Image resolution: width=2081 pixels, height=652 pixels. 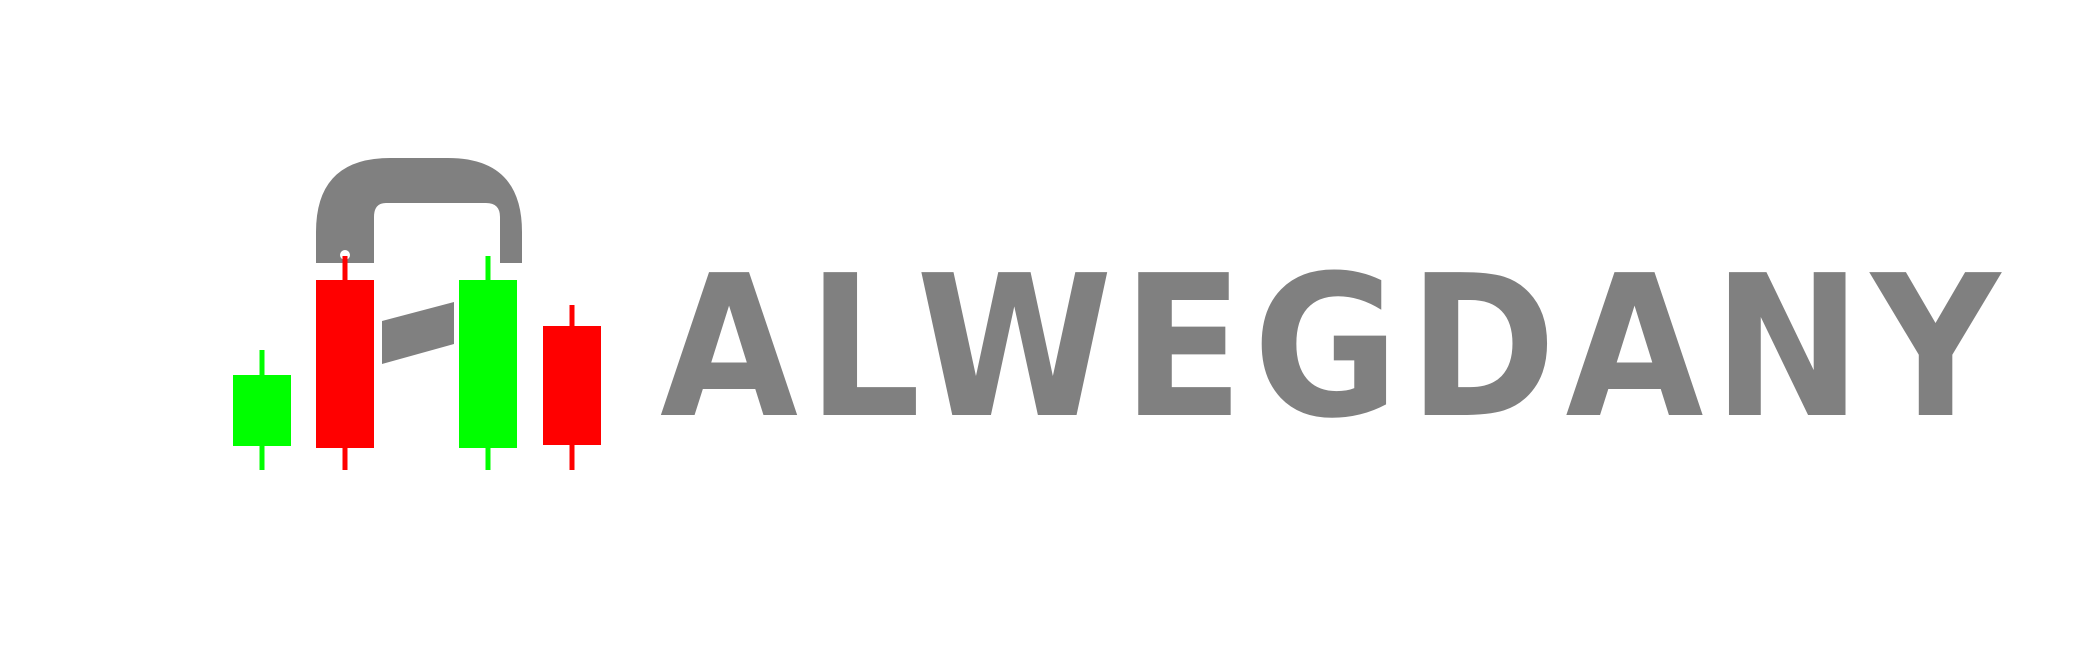 I want to click on candlestick-magnet-logo-icon, so click(x=417, y=314).